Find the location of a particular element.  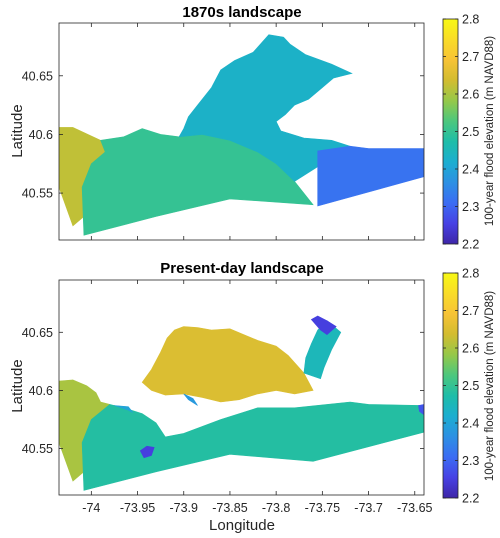

region-south is located at coordinates (252, 446).